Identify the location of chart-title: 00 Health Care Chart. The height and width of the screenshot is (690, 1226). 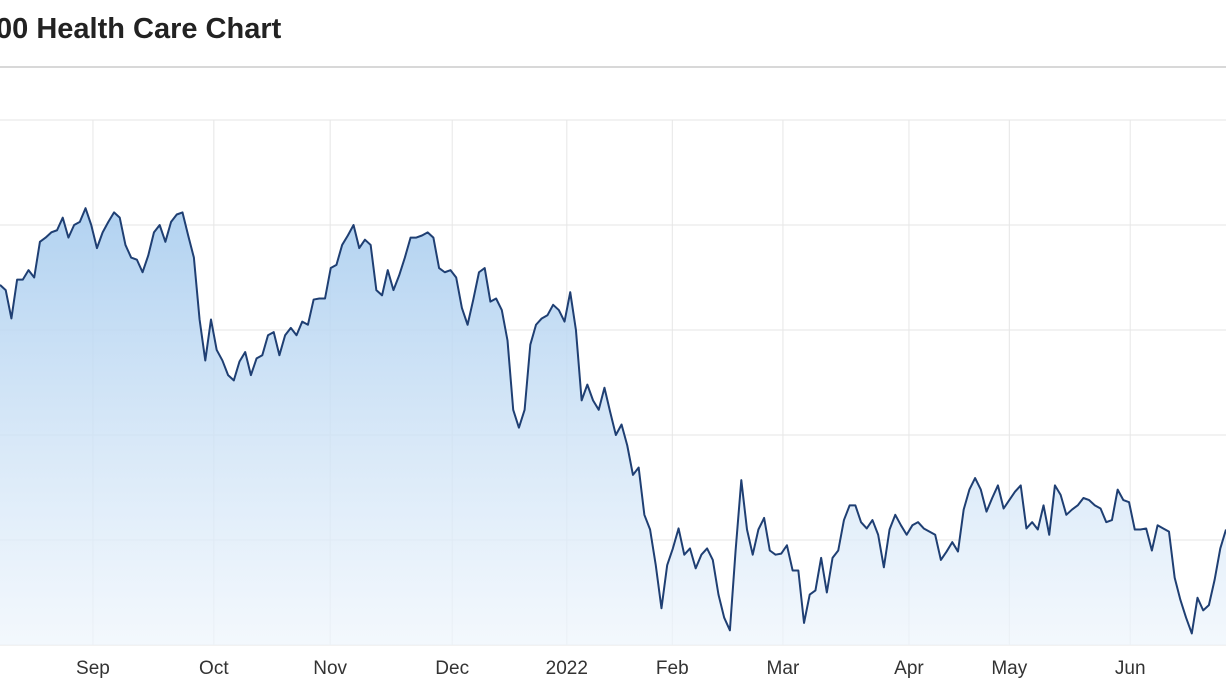
(141, 29).